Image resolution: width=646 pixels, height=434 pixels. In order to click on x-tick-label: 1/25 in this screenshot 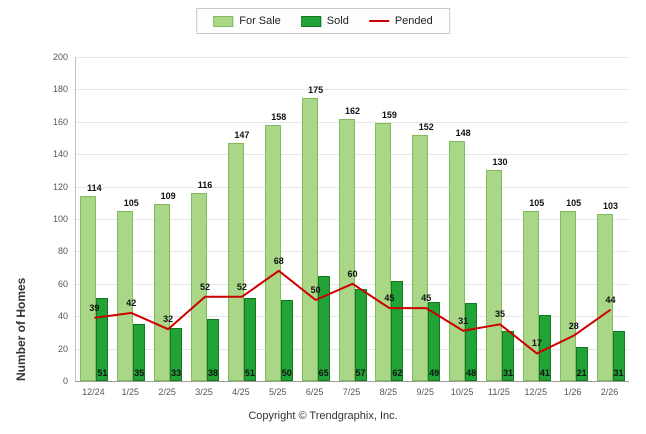, I will do `click(130, 392)`.